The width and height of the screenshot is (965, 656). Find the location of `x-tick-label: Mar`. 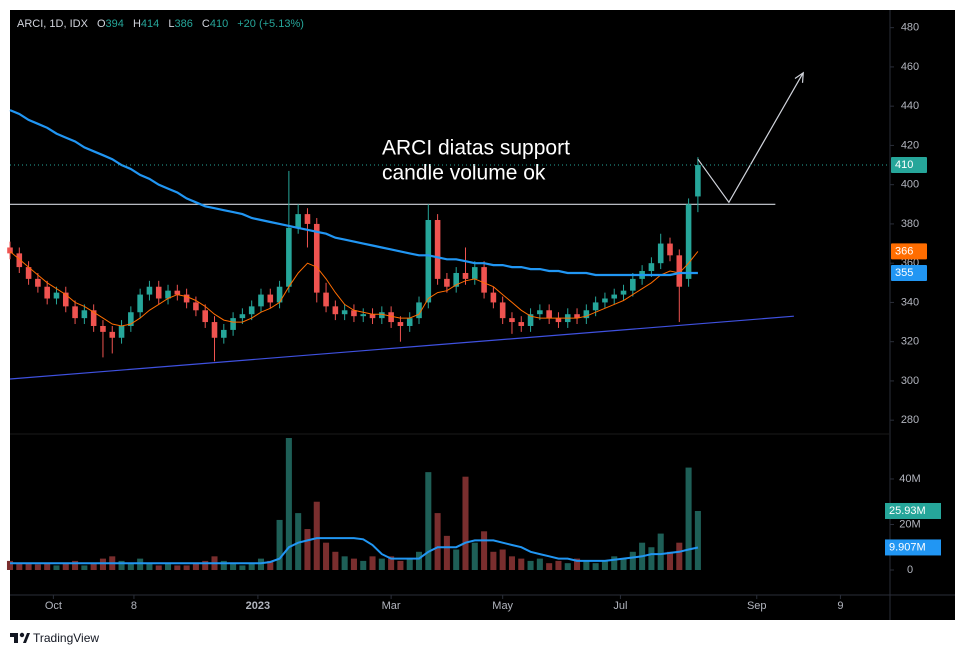

x-tick-label: Mar is located at coordinates (391, 606).